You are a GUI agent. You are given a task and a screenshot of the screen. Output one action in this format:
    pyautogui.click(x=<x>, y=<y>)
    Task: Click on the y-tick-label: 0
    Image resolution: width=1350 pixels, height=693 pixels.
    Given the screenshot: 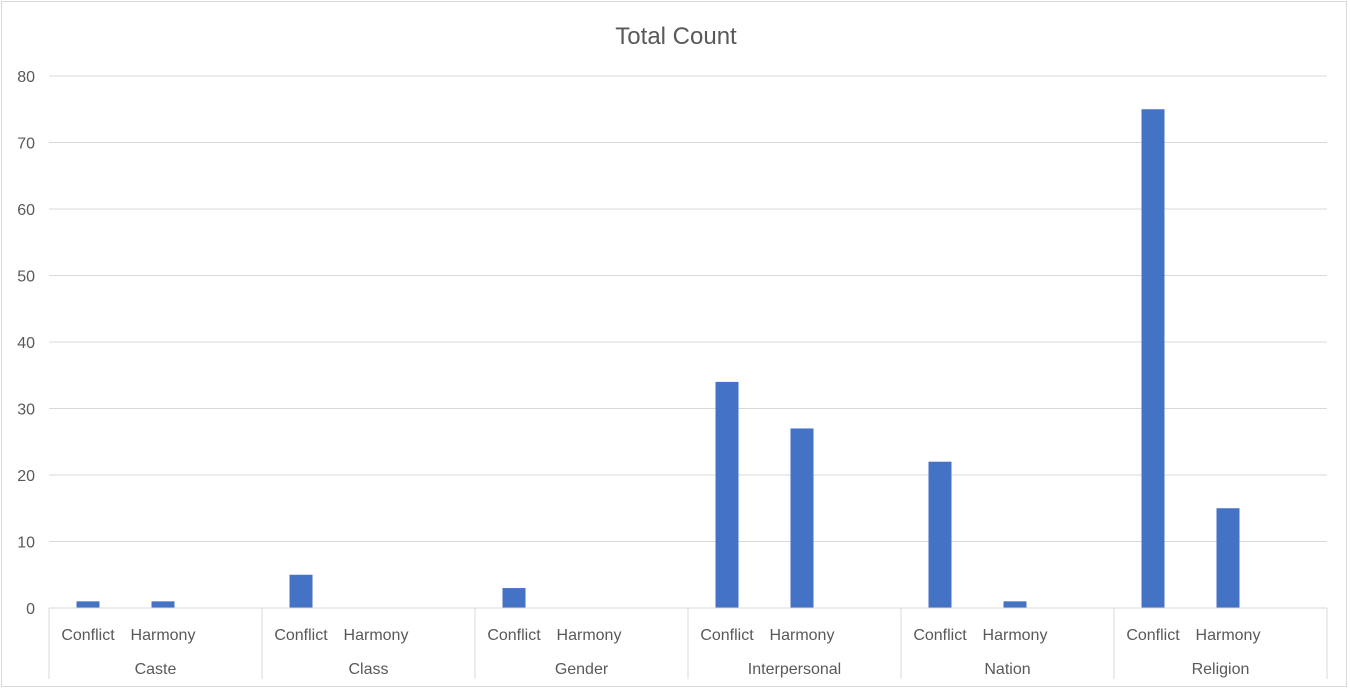 What is the action you would take?
    pyautogui.click(x=30, y=609)
    